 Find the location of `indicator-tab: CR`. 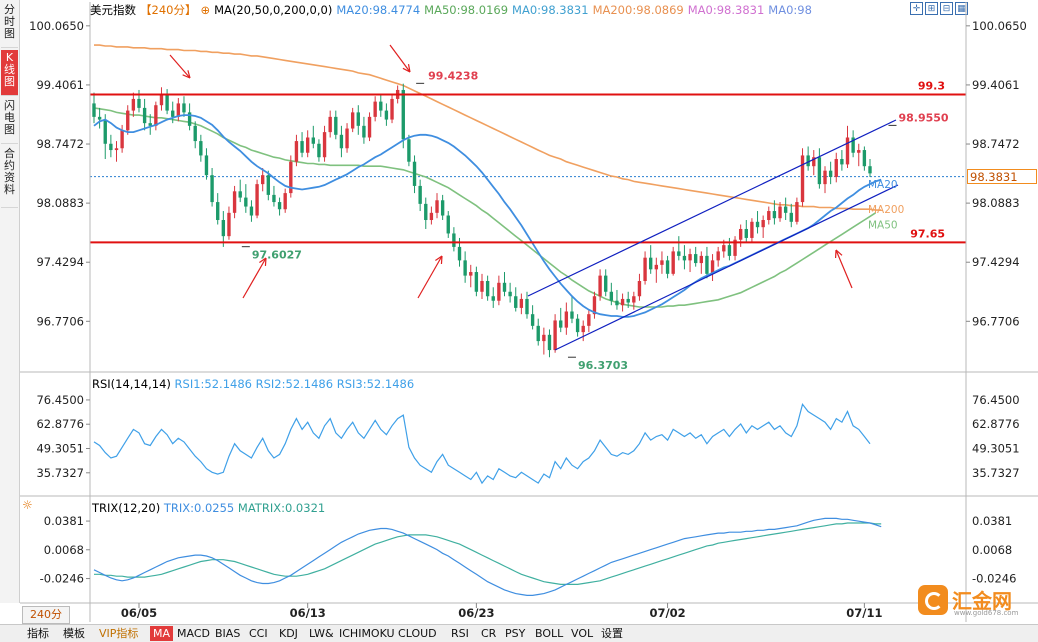

indicator-tab: CR is located at coordinates (488, 633).